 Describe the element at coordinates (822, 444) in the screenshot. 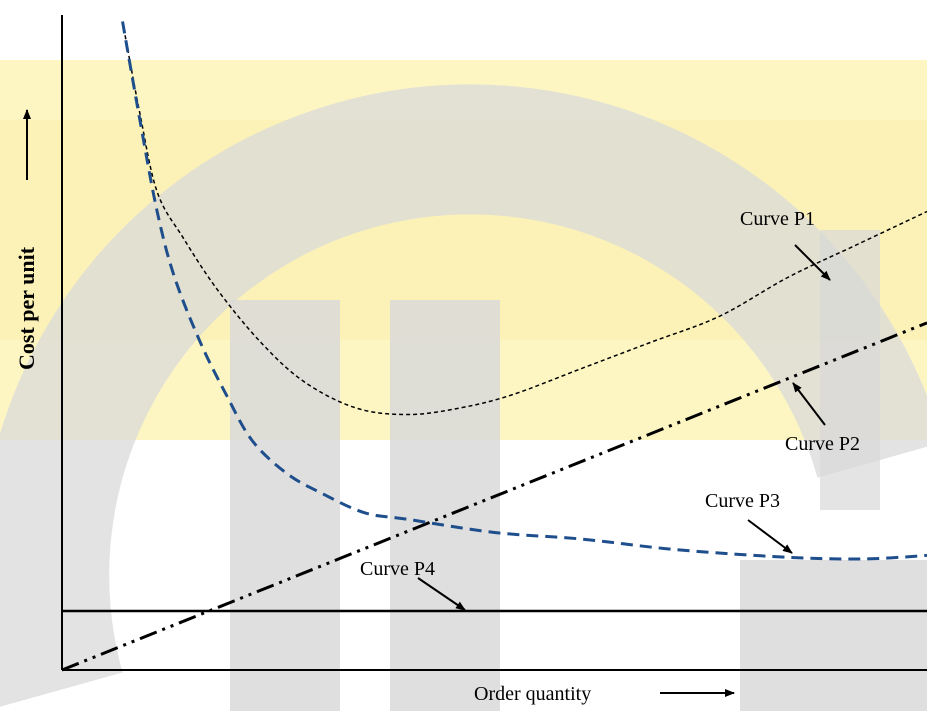

I see `curve-p2-label: Curve P2` at that location.